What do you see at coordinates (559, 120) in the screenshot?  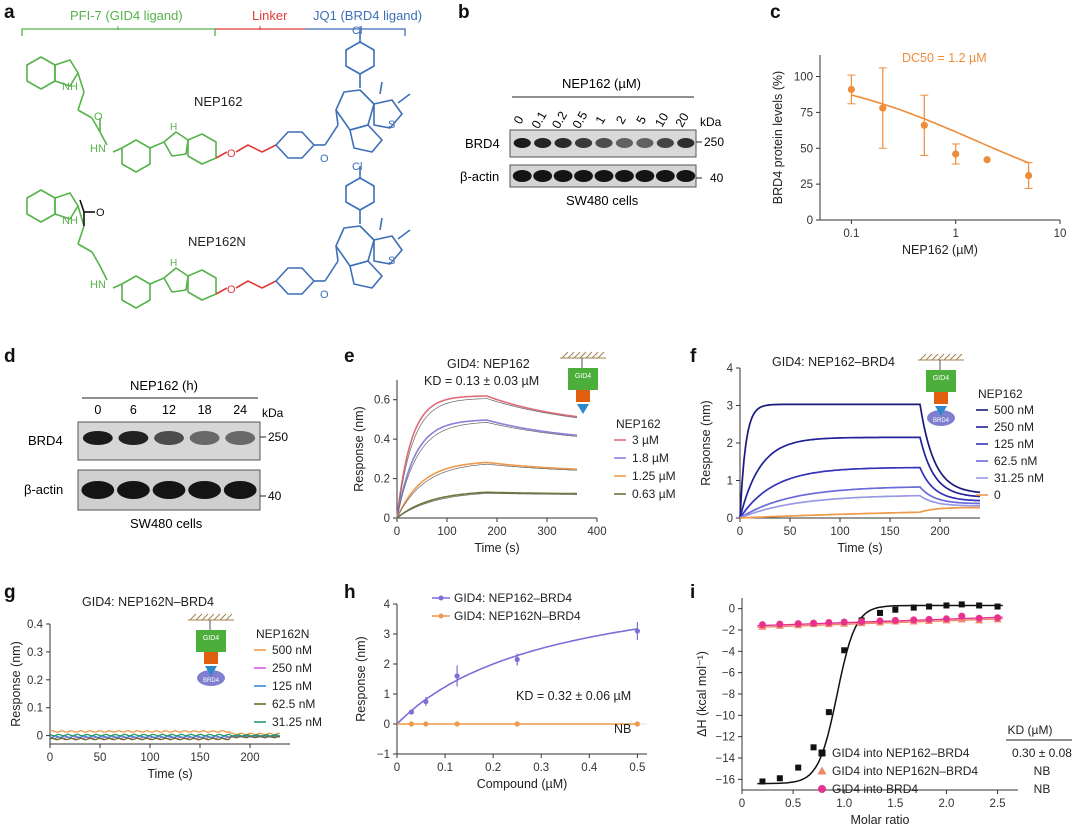 I see `lane-label: 0.2` at bounding box center [559, 120].